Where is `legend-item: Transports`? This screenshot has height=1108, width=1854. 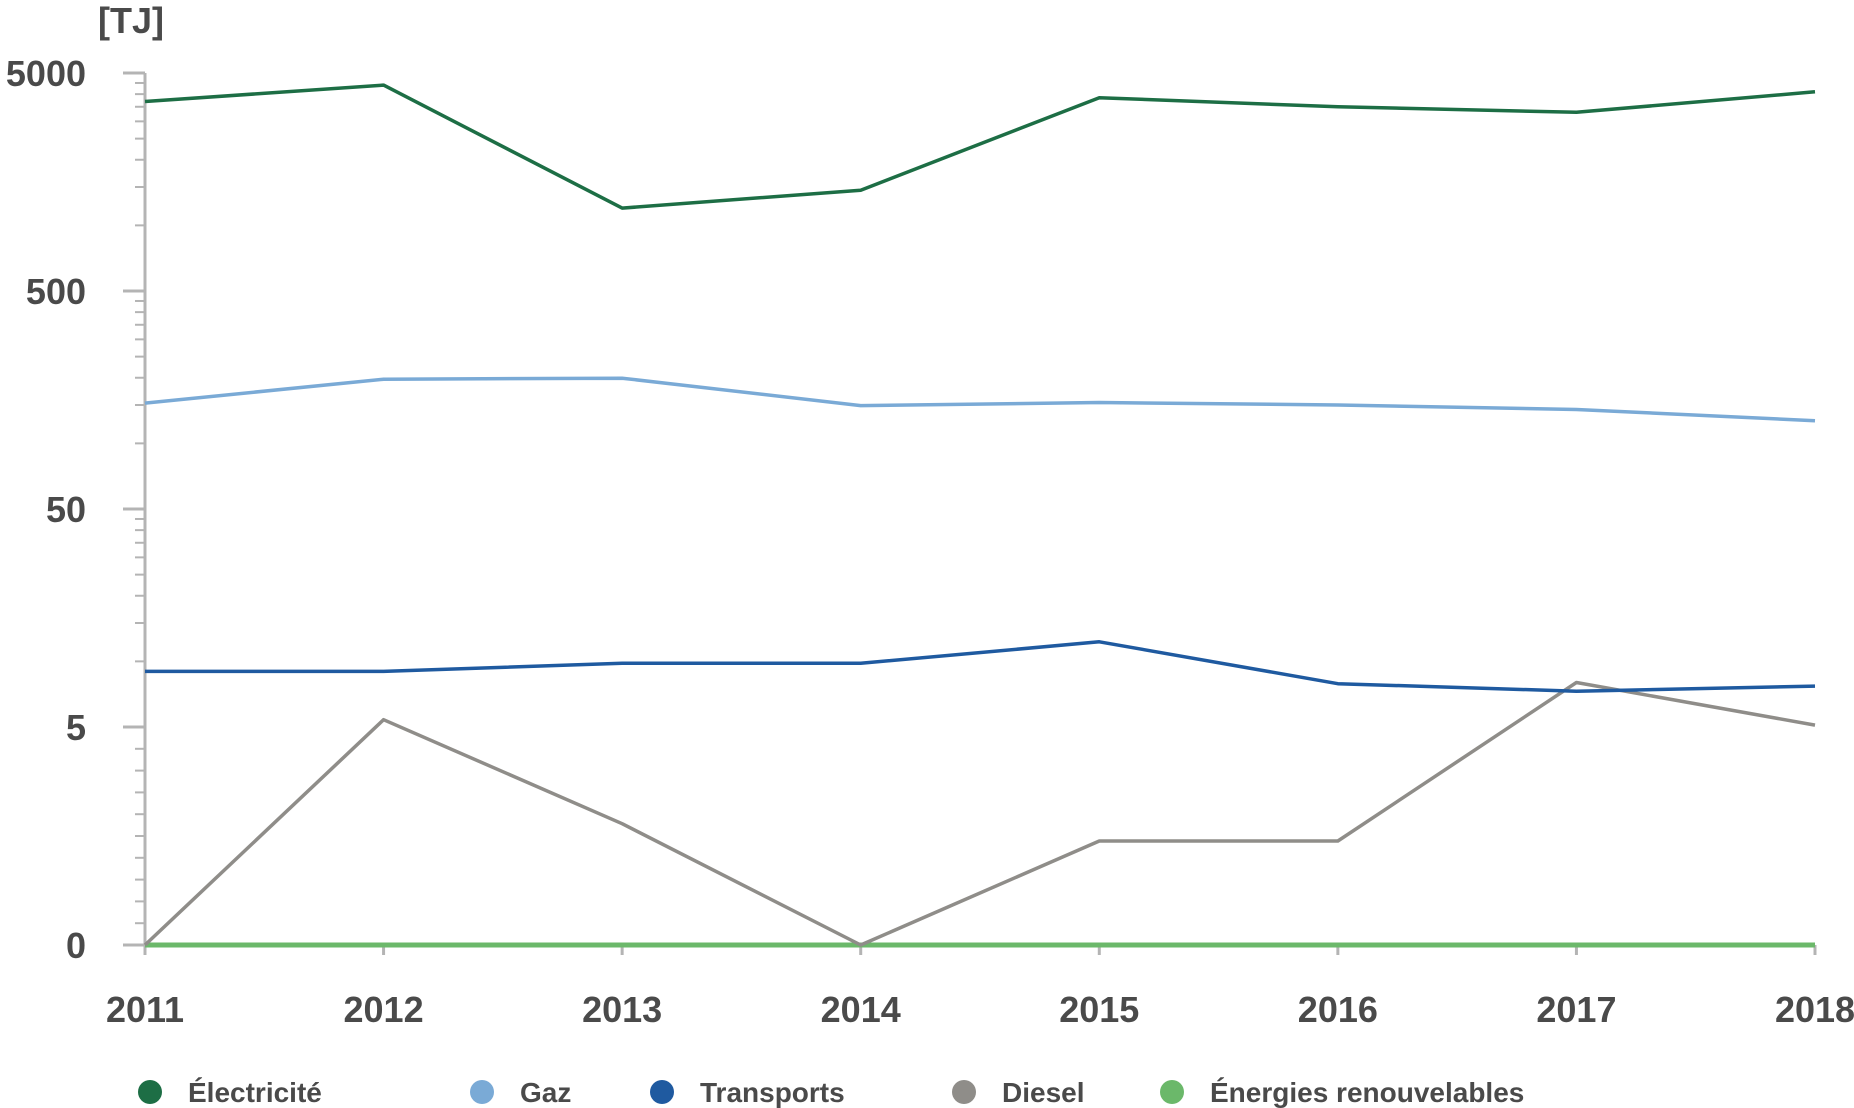 legend-item: Transports is located at coordinates (747, 1092).